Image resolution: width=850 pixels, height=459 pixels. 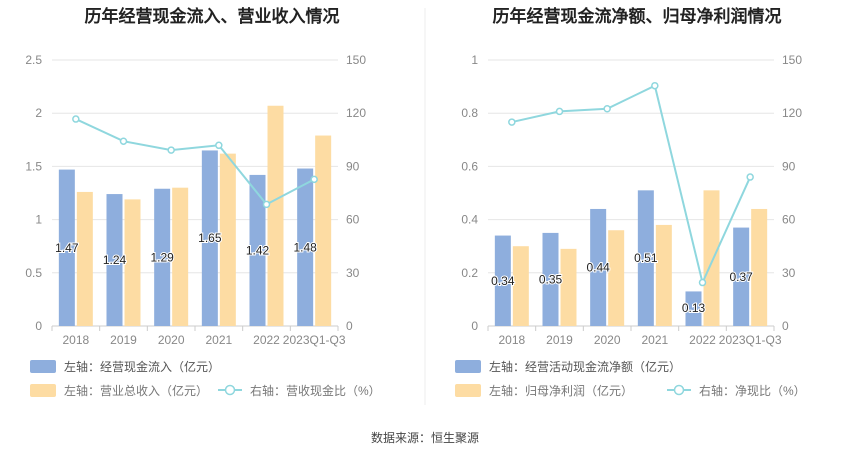 I want to click on bar-value-label: 1.24, so click(x=115, y=260).